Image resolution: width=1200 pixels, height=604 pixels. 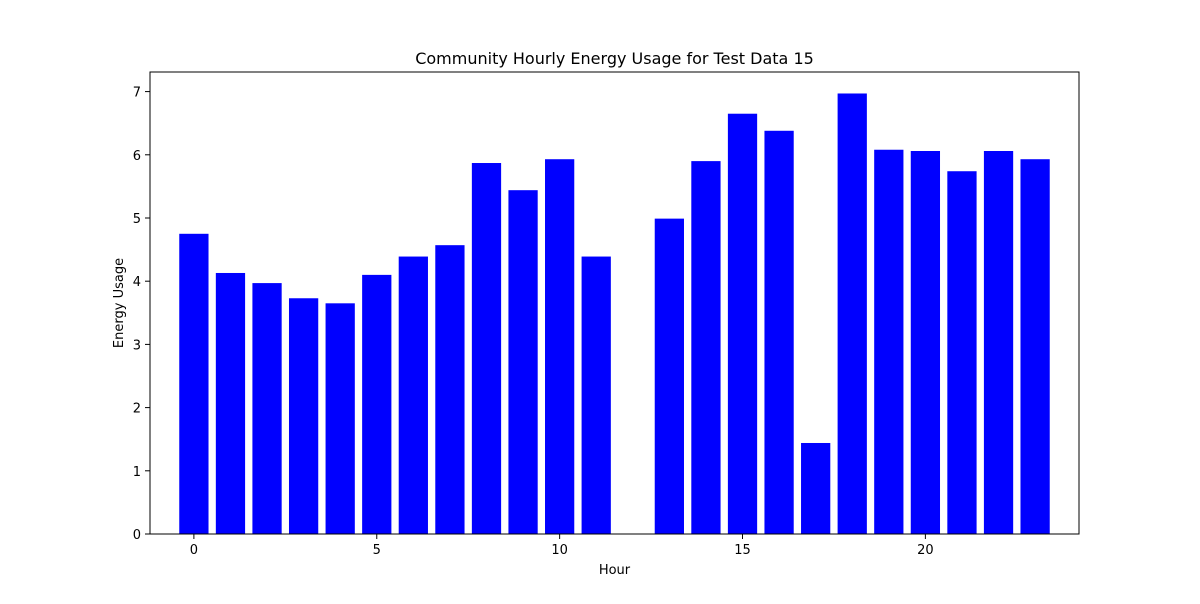 I want to click on y-tick-label: 5, so click(x=137, y=219).